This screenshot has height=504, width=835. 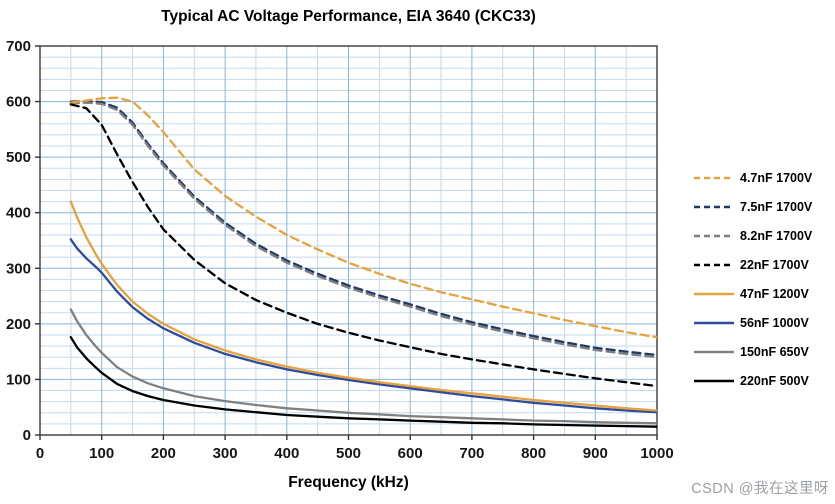 What do you see at coordinates (774, 380) in the screenshot?
I see `legend-label: 220nF 500V` at bounding box center [774, 380].